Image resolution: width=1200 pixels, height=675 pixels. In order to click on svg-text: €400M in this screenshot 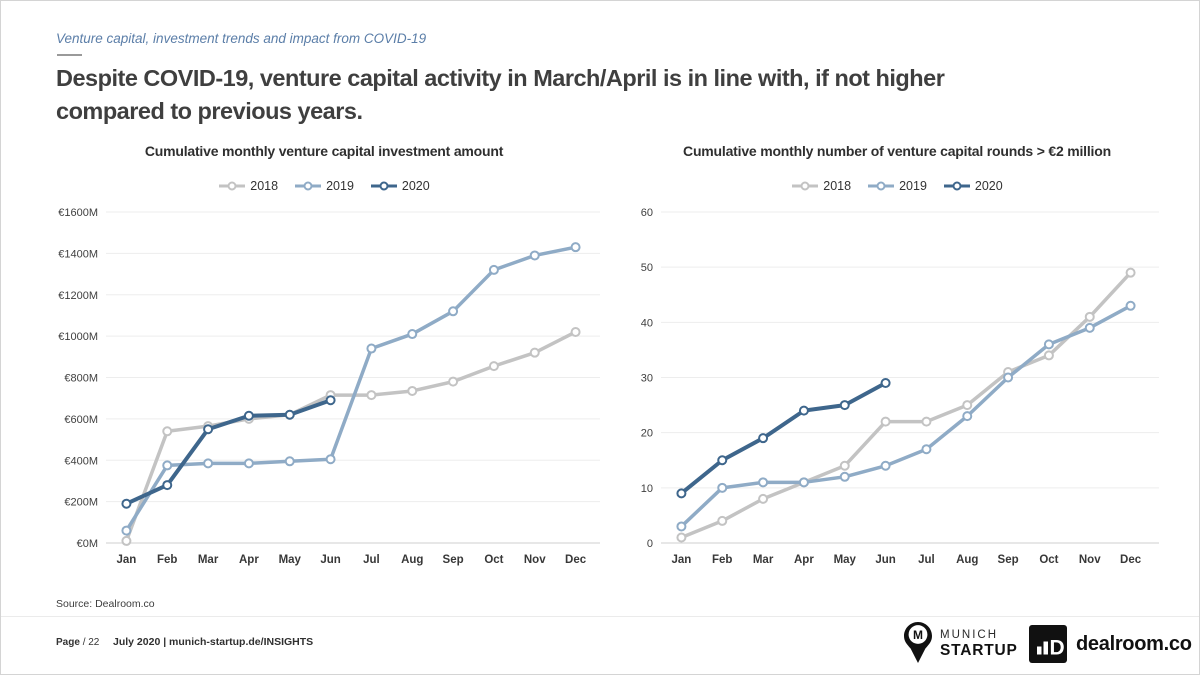, I will do `click(81, 461)`.